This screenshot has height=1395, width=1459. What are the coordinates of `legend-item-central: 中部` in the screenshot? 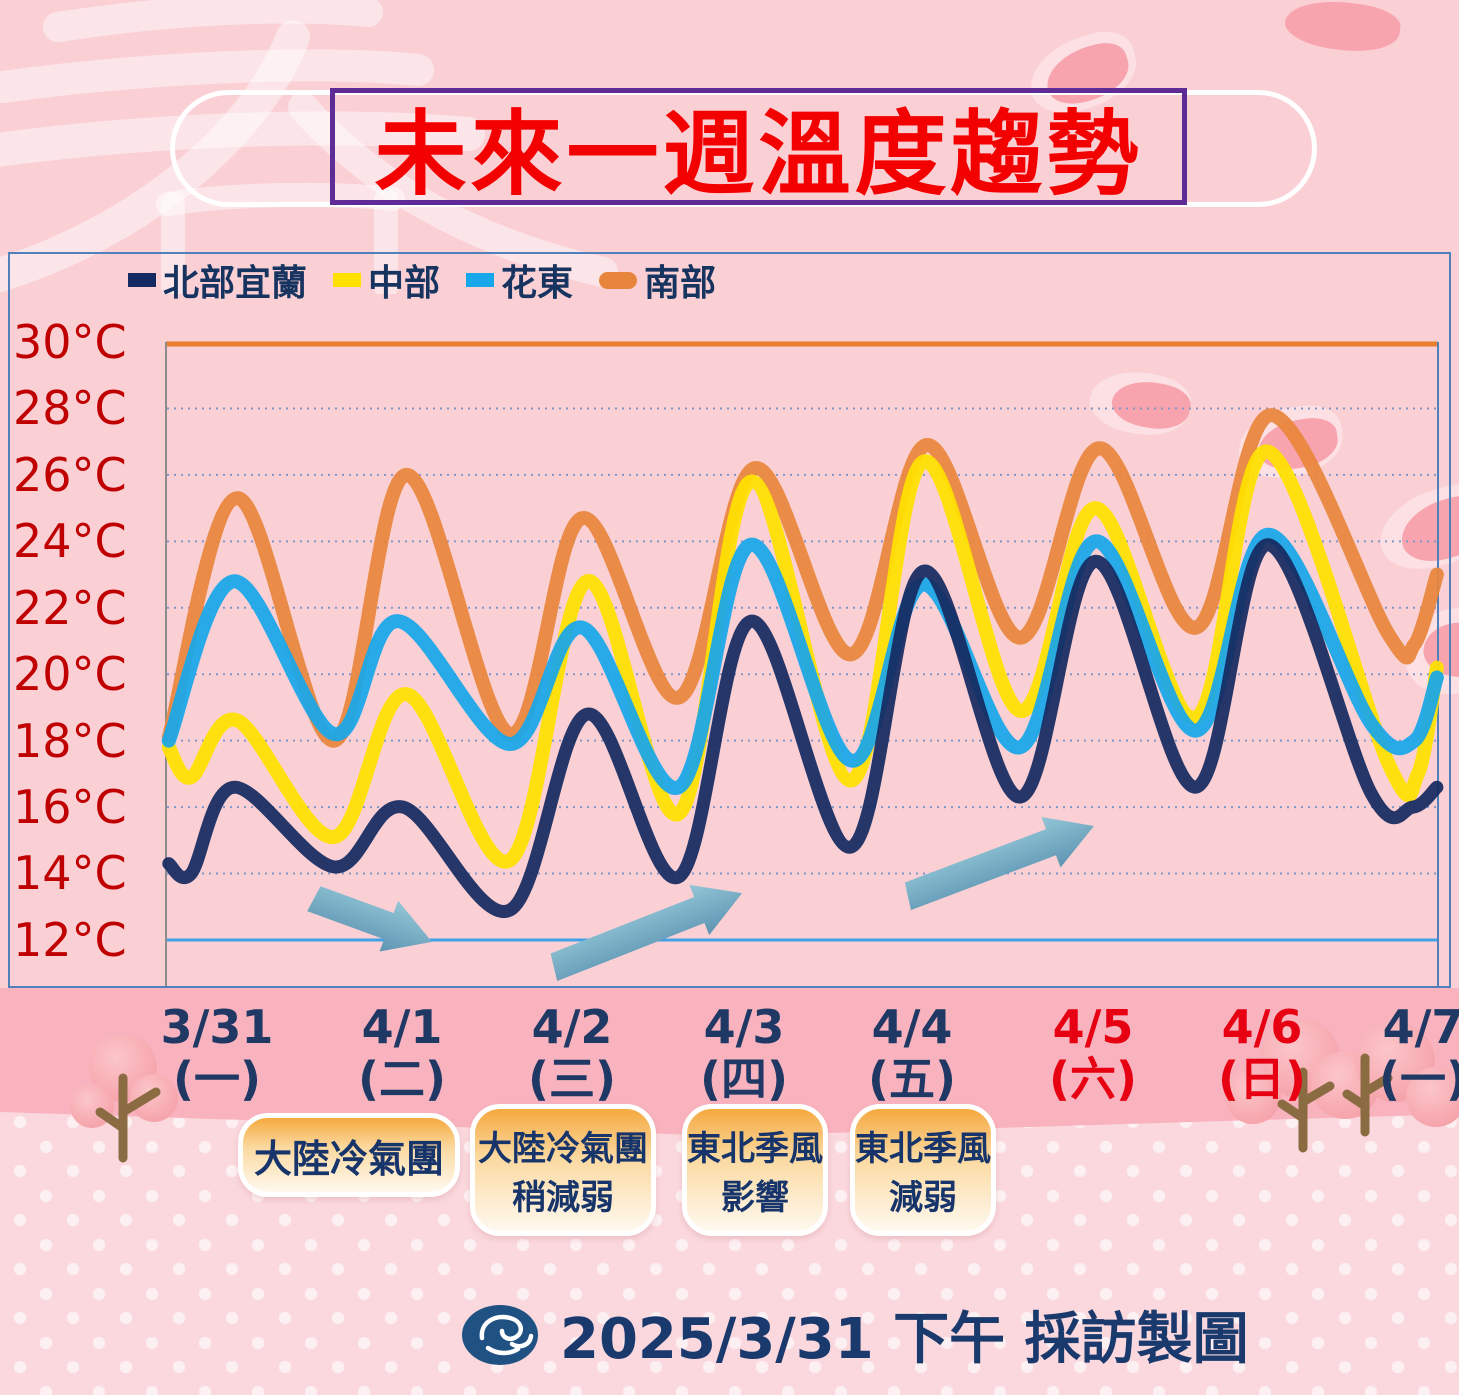 It's located at (386, 280).